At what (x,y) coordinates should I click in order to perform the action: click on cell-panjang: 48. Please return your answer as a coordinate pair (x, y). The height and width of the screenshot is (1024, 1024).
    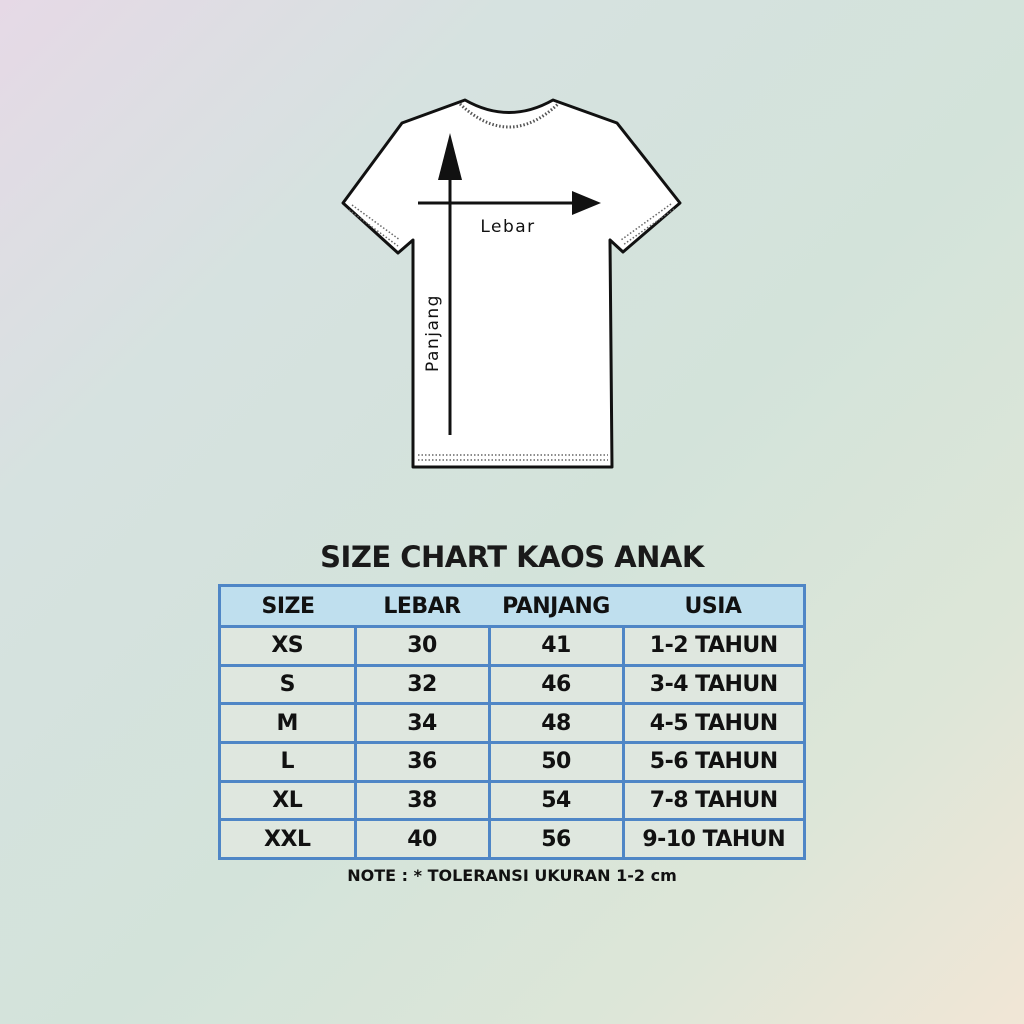
    Looking at the image, I should click on (556, 723).